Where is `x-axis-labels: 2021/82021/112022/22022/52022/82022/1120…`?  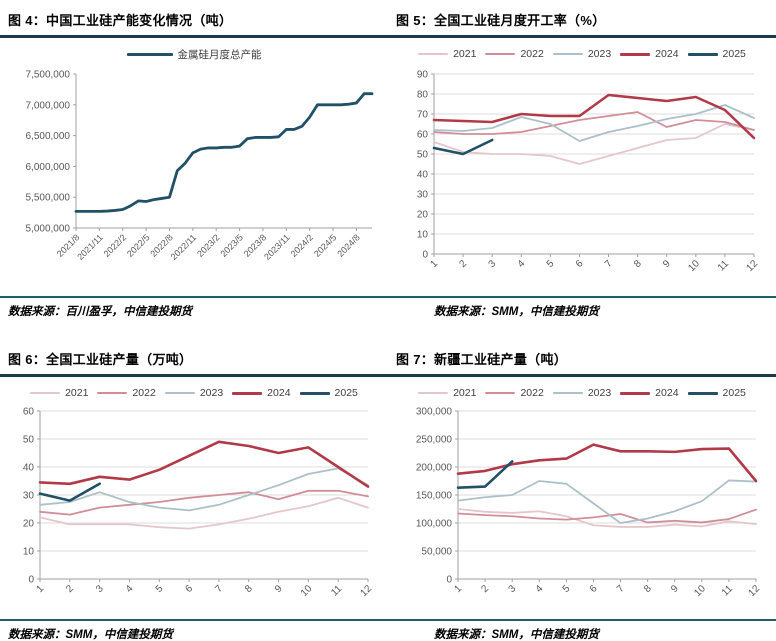
x-axis-labels: 2021/82021/112022/22022/52022/82022/1120… is located at coordinates (208, 245).